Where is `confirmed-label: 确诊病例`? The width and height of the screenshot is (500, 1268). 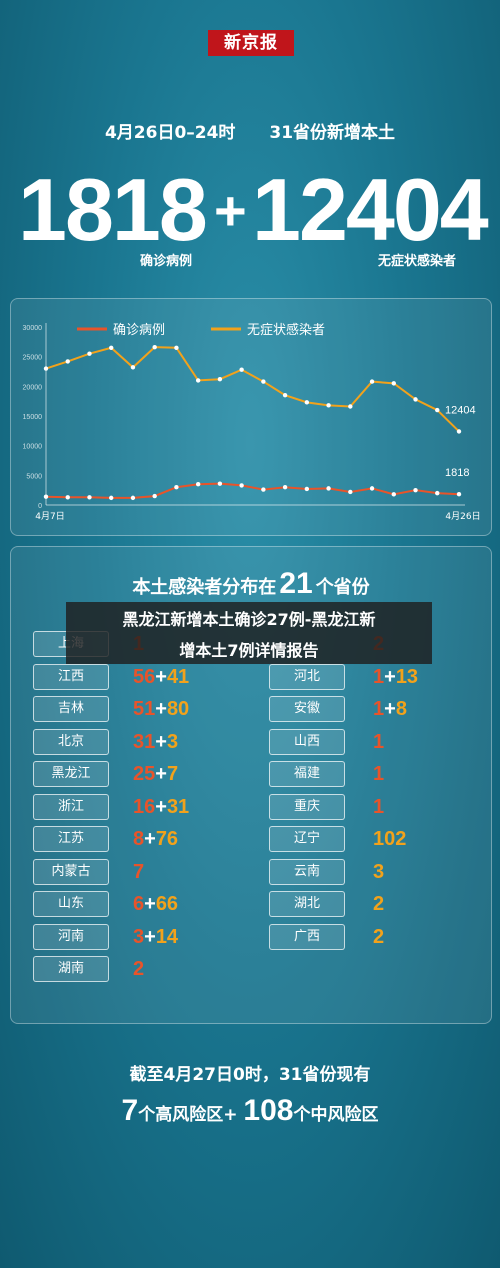 confirmed-label: 确诊病例 is located at coordinates (166, 261).